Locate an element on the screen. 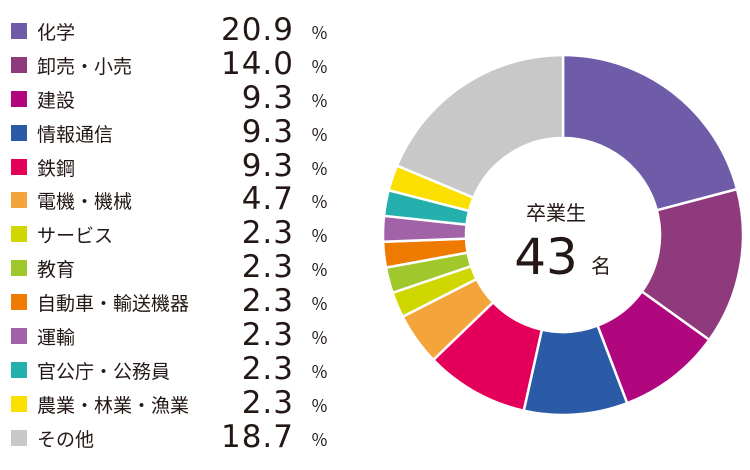 Image resolution: width=750 pixels, height=470 pixels. legend-item: 鉄鋼 9.3 ％ is located at coordinates (173, 166).